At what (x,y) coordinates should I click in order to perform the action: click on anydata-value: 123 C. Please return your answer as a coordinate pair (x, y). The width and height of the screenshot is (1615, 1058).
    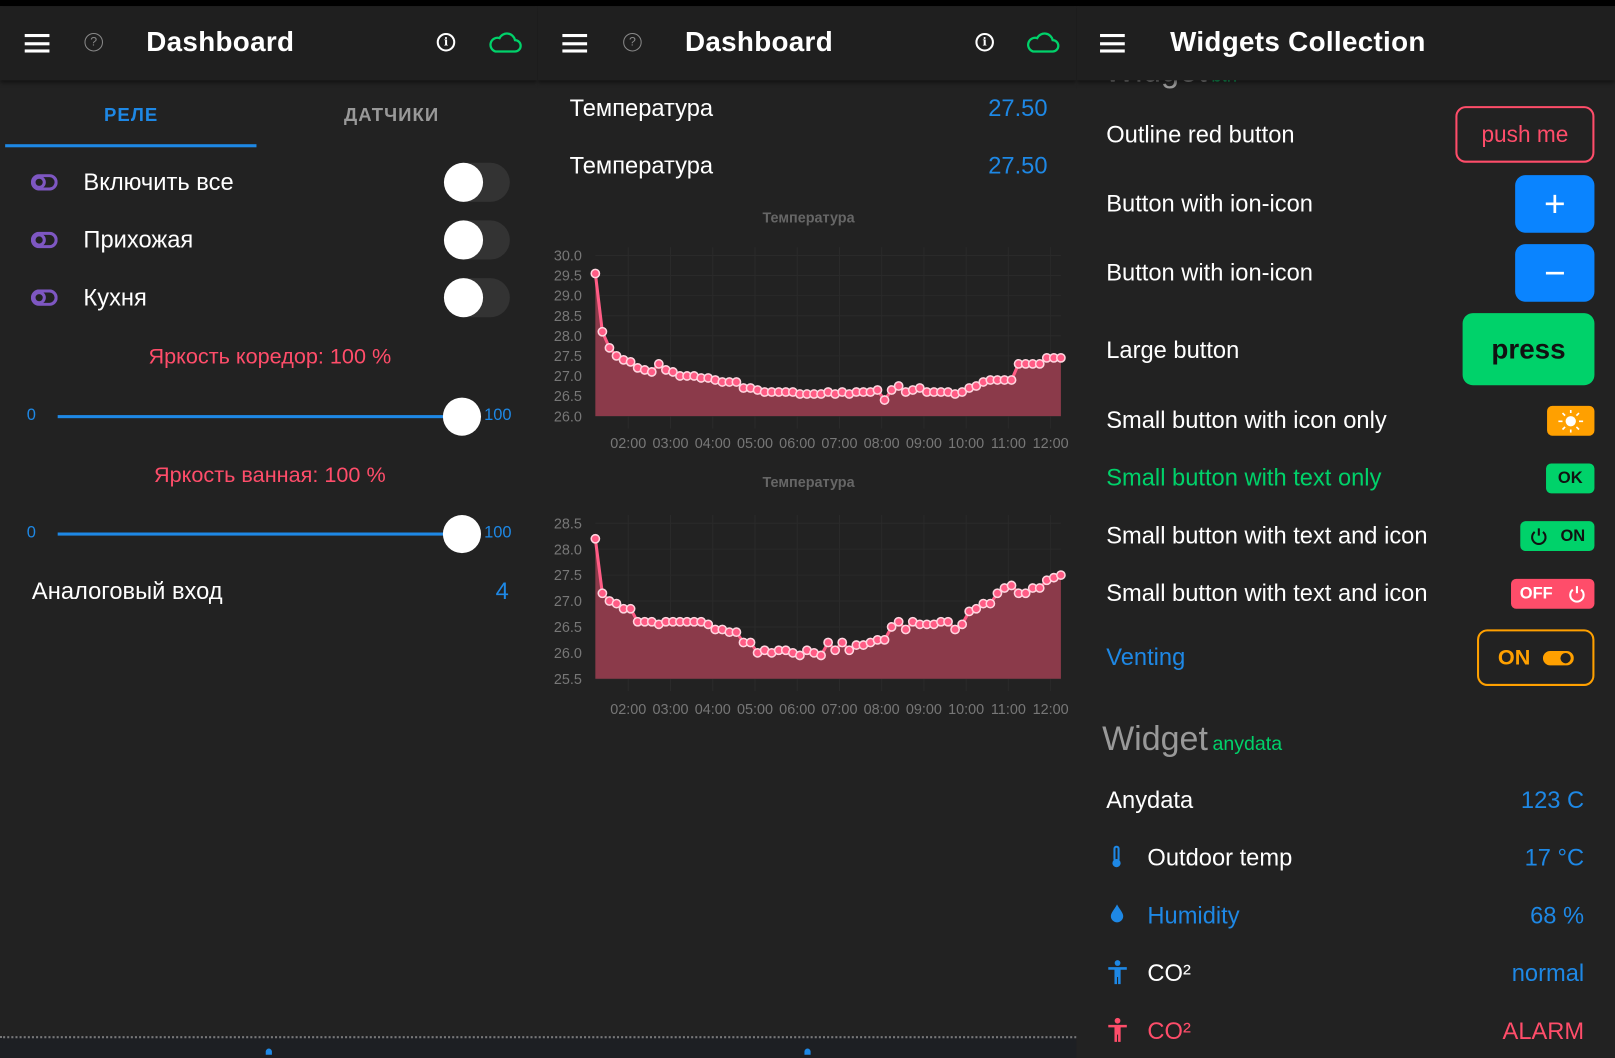
    Looking at the image, I should click on (1552, 800).